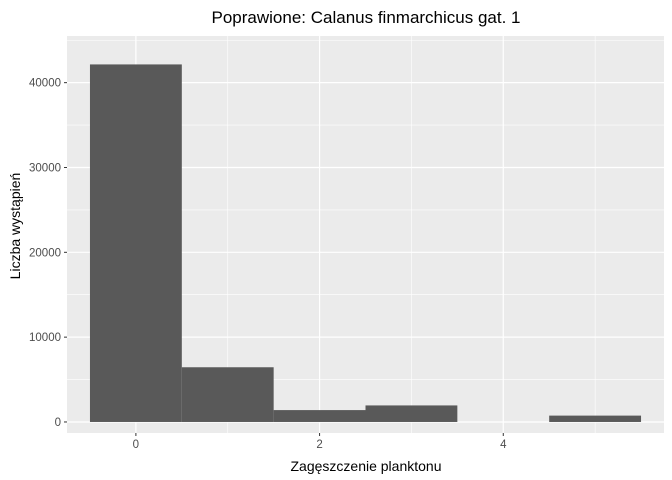  I want to click on y-axis: 0 10000 20000 30000 40000, so click(48, 253).